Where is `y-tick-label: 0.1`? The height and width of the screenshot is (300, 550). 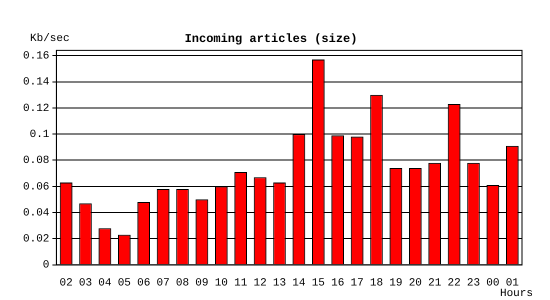
y-tick-label: 0.1 is located at coordinates (40, 134).